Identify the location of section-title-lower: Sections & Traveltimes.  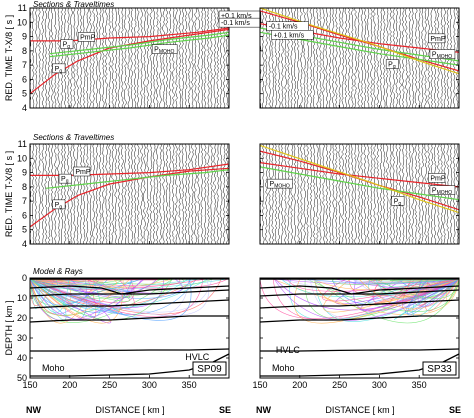
(73, 137).